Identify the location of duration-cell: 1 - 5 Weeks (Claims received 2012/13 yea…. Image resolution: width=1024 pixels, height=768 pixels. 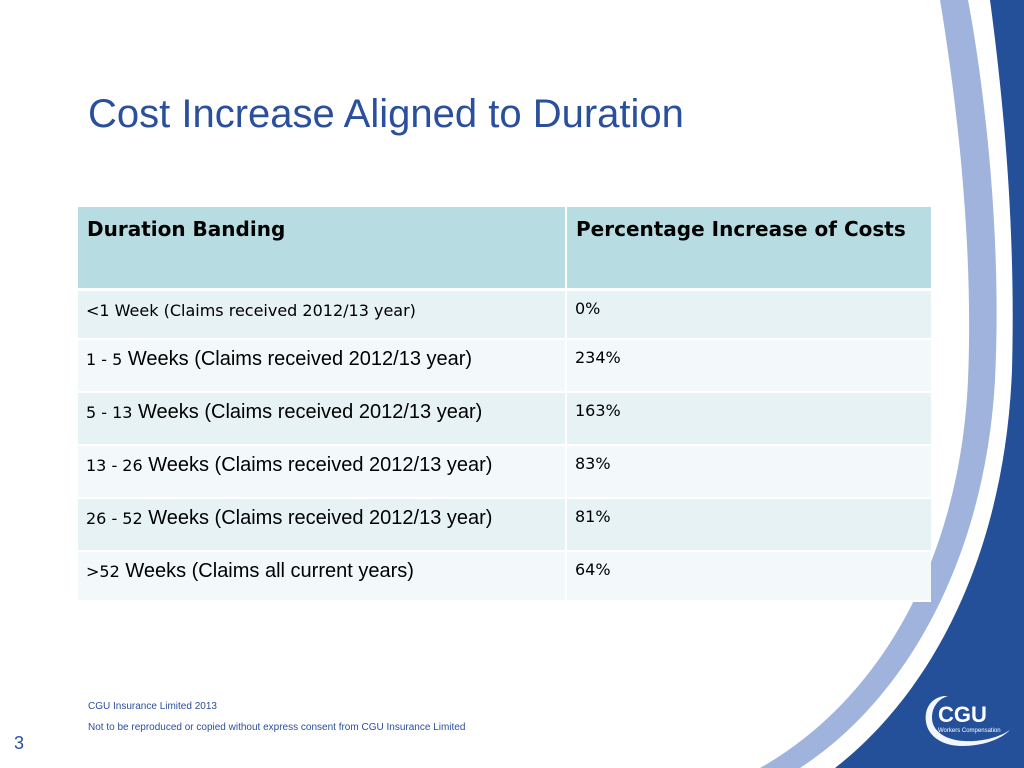
(322, 365).